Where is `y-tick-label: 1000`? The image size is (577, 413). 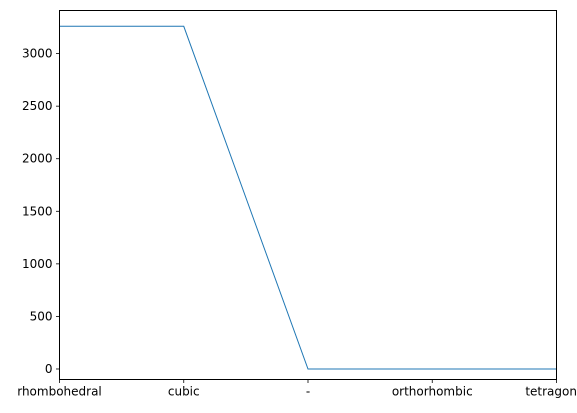
y-tick-label: 1000 is located at coordinates (37, 264).